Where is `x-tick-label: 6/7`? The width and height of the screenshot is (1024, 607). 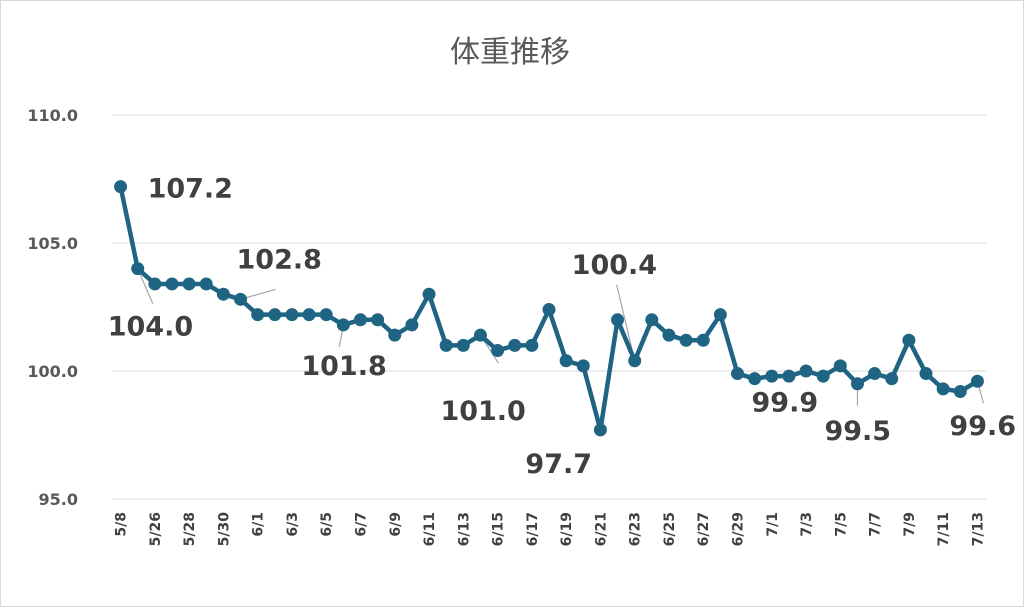
x-tick-label: 6/7 is located at coordinates (361, 524).